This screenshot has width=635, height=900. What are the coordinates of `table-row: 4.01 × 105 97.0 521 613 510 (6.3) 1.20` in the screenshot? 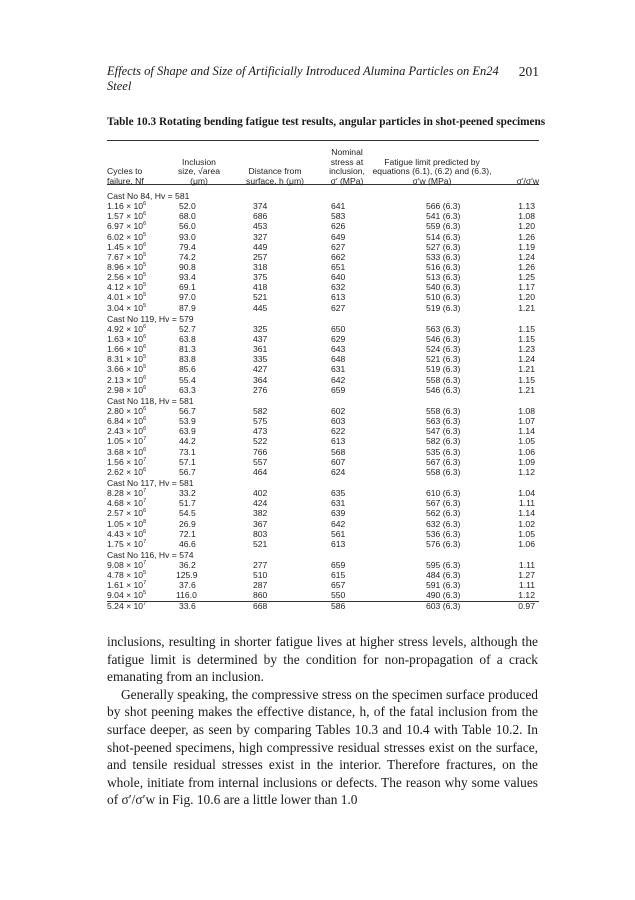 It's located at (323, 297).